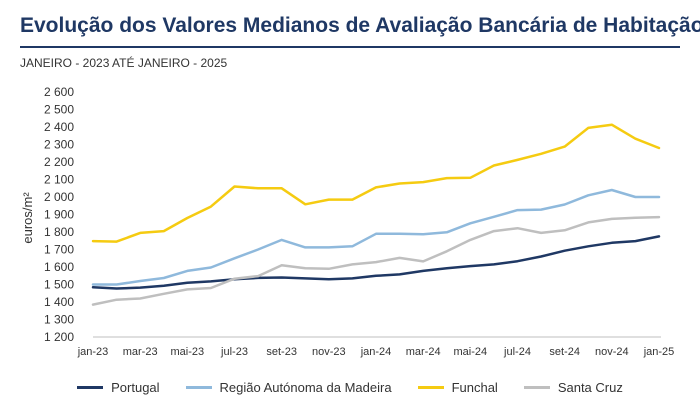 This screenshot has width=700, height=412. What do you see at coordinates (135, 387) in the screenshot?
I see `legend-label: Portugal` at bounding box center [135, 387].